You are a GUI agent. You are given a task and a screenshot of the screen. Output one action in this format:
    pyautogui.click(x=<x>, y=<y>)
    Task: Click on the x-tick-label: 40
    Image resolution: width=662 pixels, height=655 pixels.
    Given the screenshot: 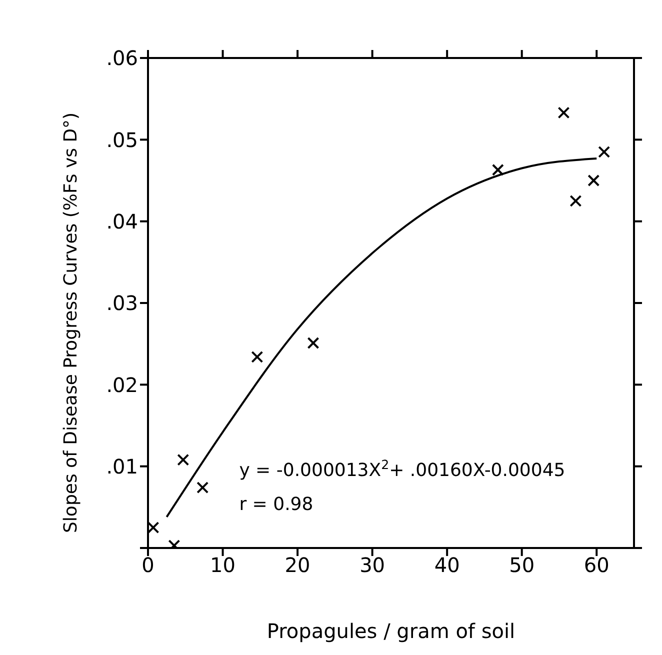 What is the action you would take?
    pyautogui.click(x=447, y=565)
    